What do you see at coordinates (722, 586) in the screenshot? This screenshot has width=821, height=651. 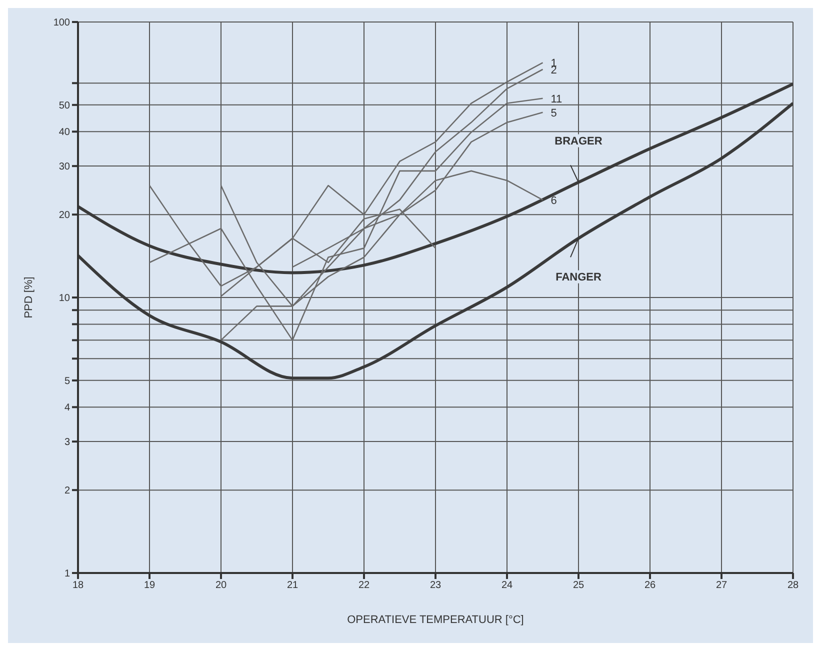 I see `x-tick-label: 27` at bounding box center [722, 586].